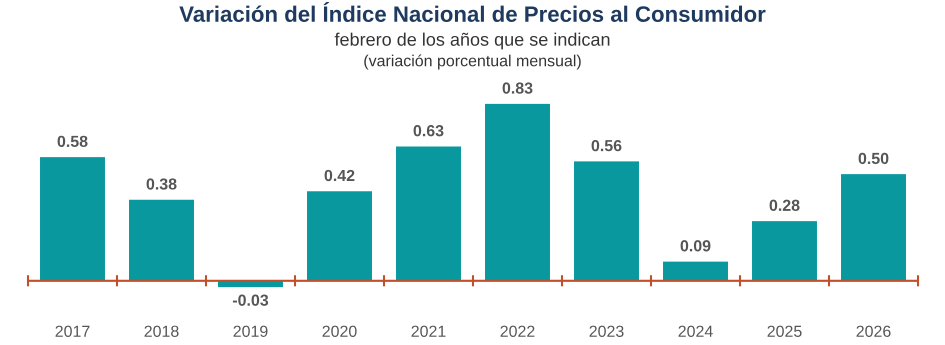 The image size is (945, 345). Describe the element at coordinates (73, 142) in the screenshot. I see `data-label: 0.58` at that location.